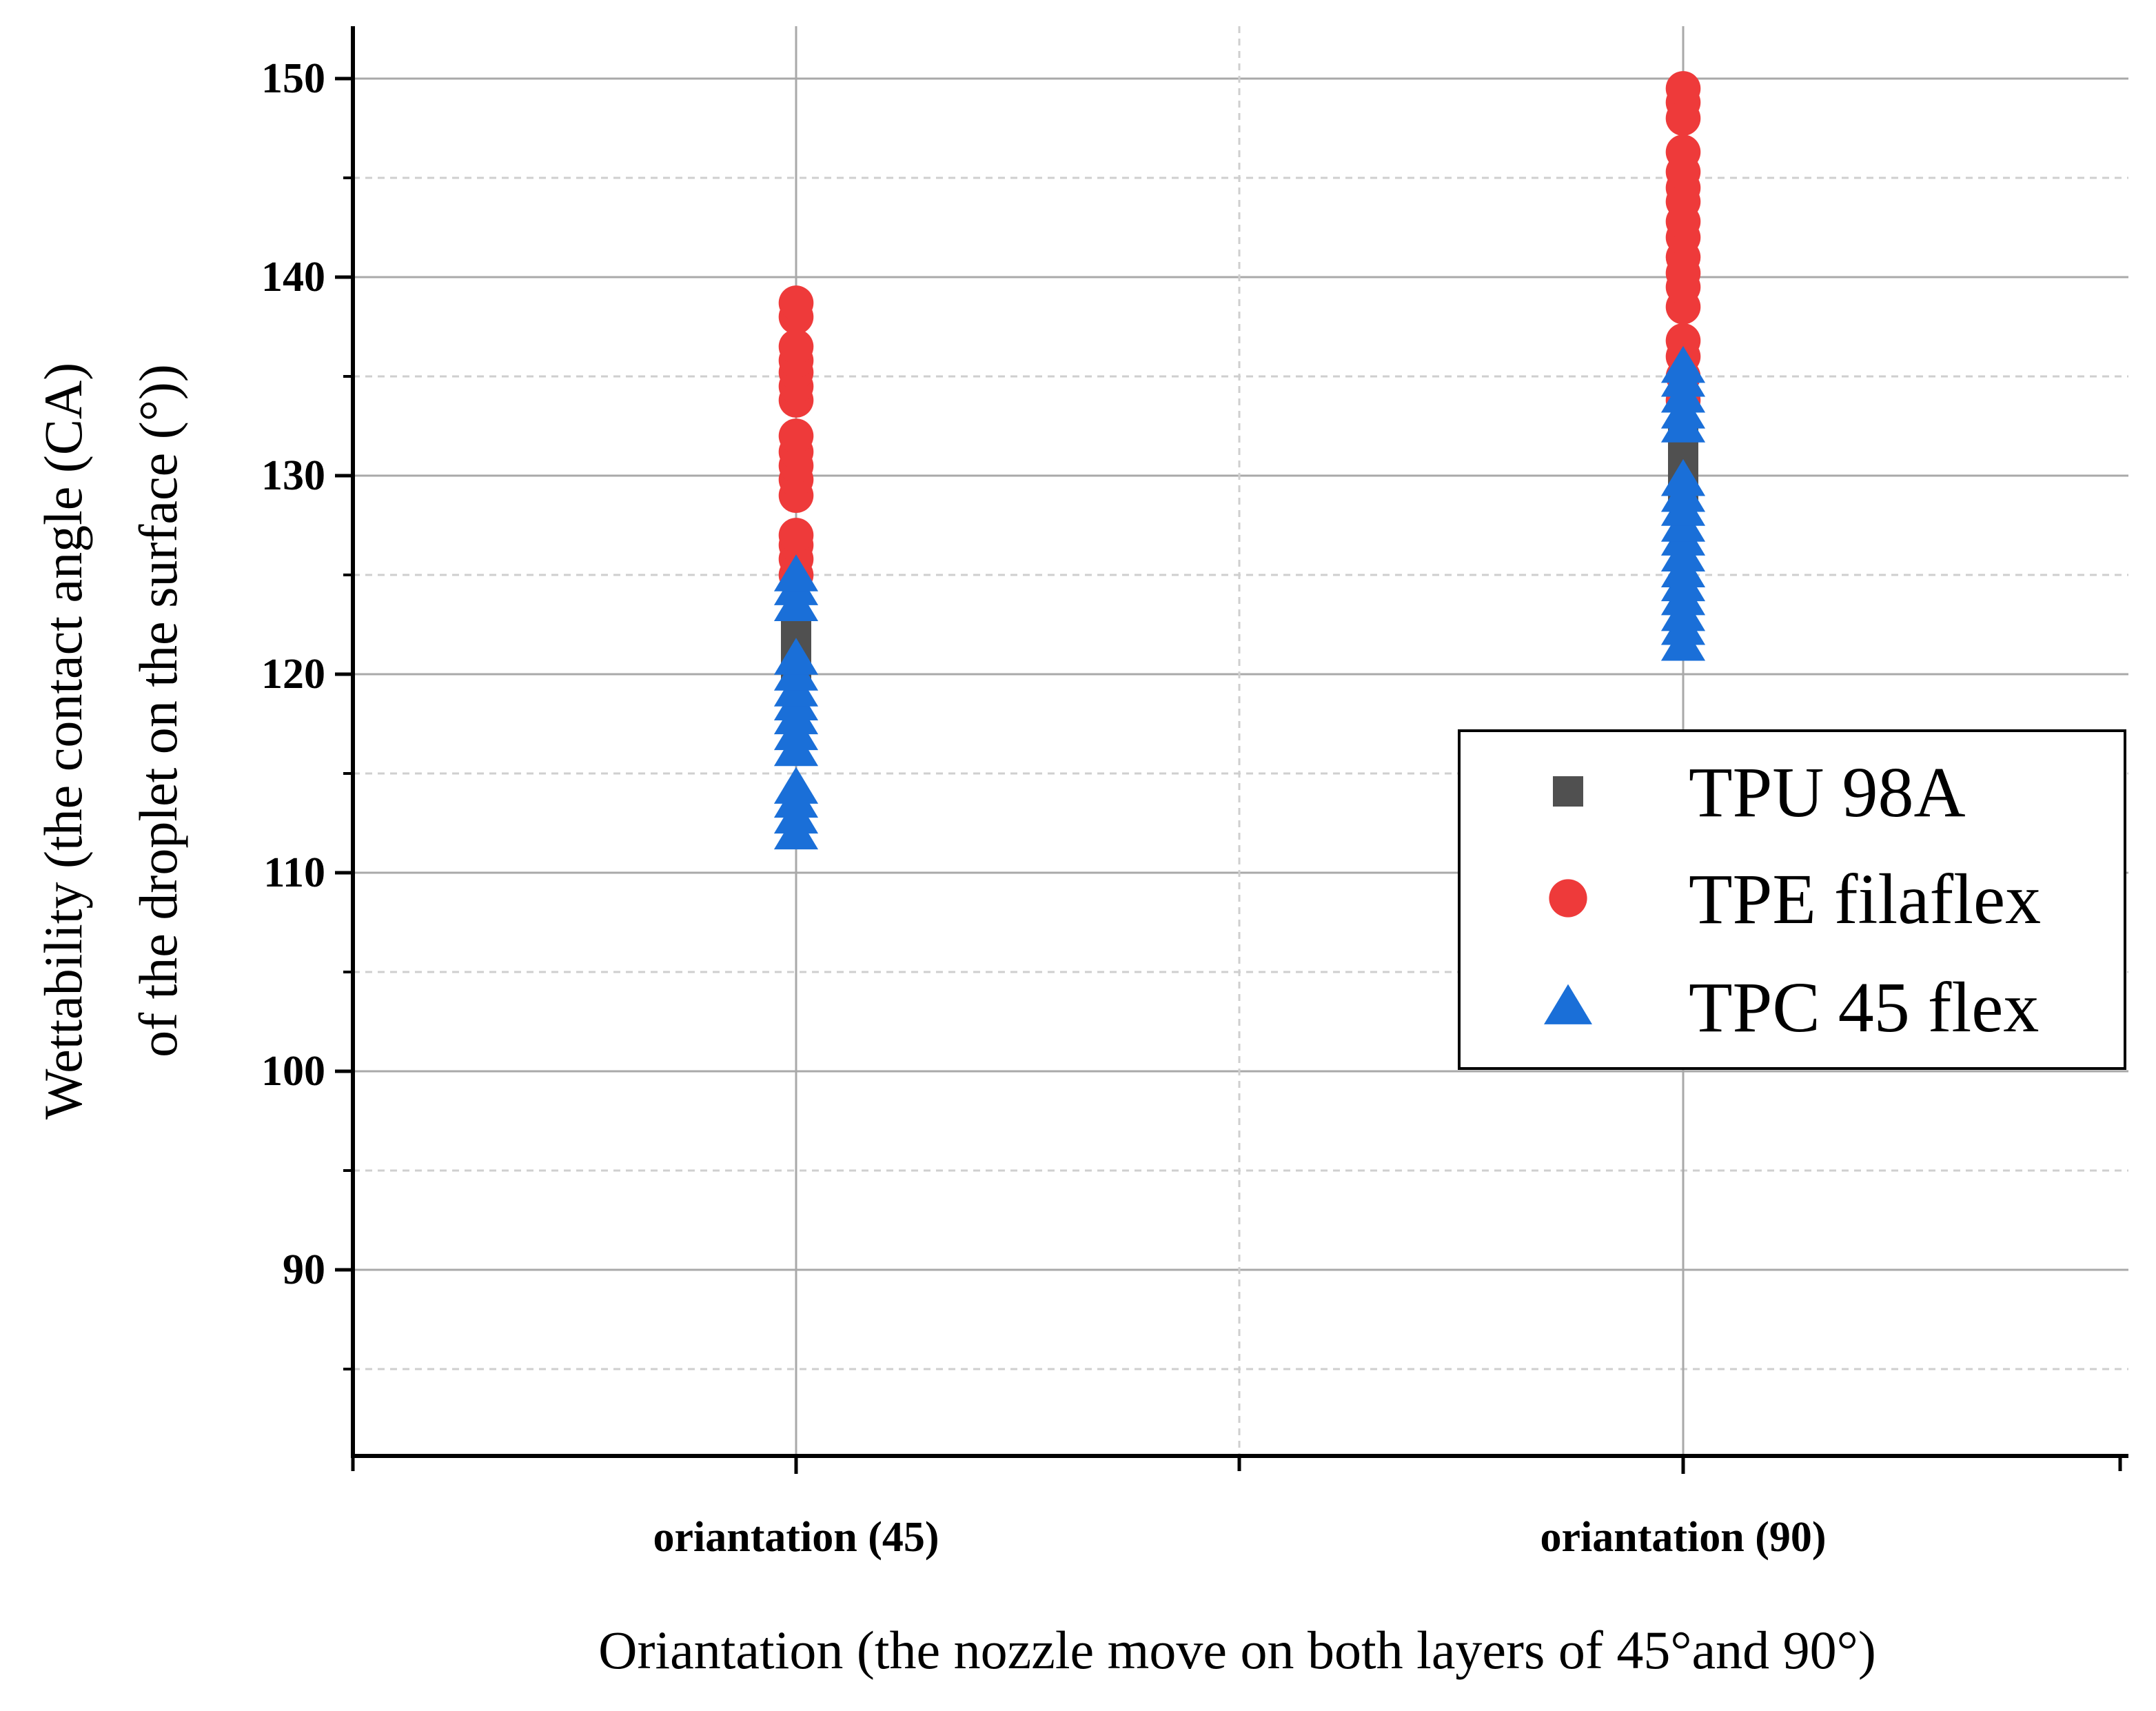  What do you see at coordinates (1827, 792) in the screenshot?
I see `legend-label-tpu-98a: TPU 98A` at bounding box center [1827, 792].